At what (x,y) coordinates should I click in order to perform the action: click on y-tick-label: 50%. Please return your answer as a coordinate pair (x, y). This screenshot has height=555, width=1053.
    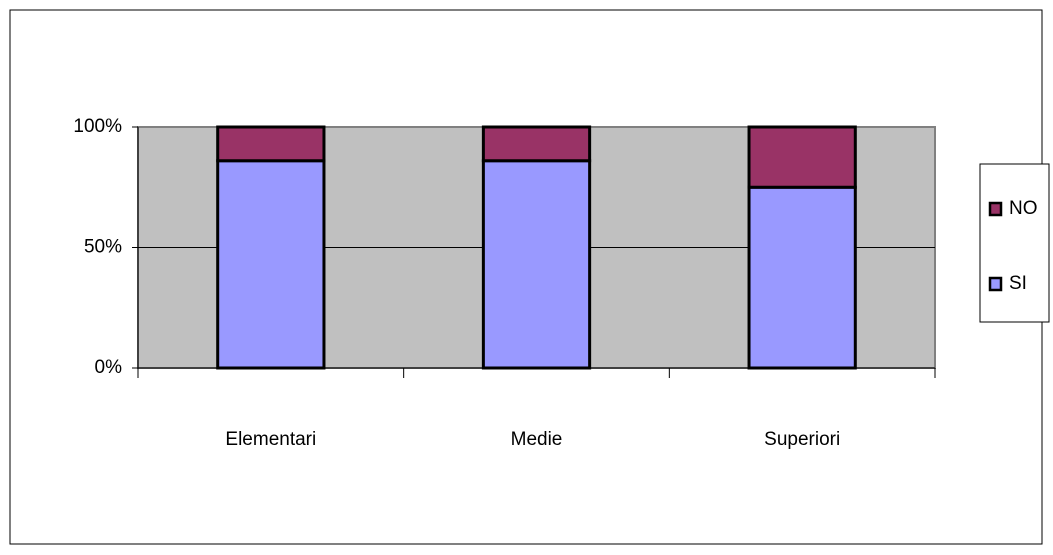
    Looking at the image, I should click on (103, 247).